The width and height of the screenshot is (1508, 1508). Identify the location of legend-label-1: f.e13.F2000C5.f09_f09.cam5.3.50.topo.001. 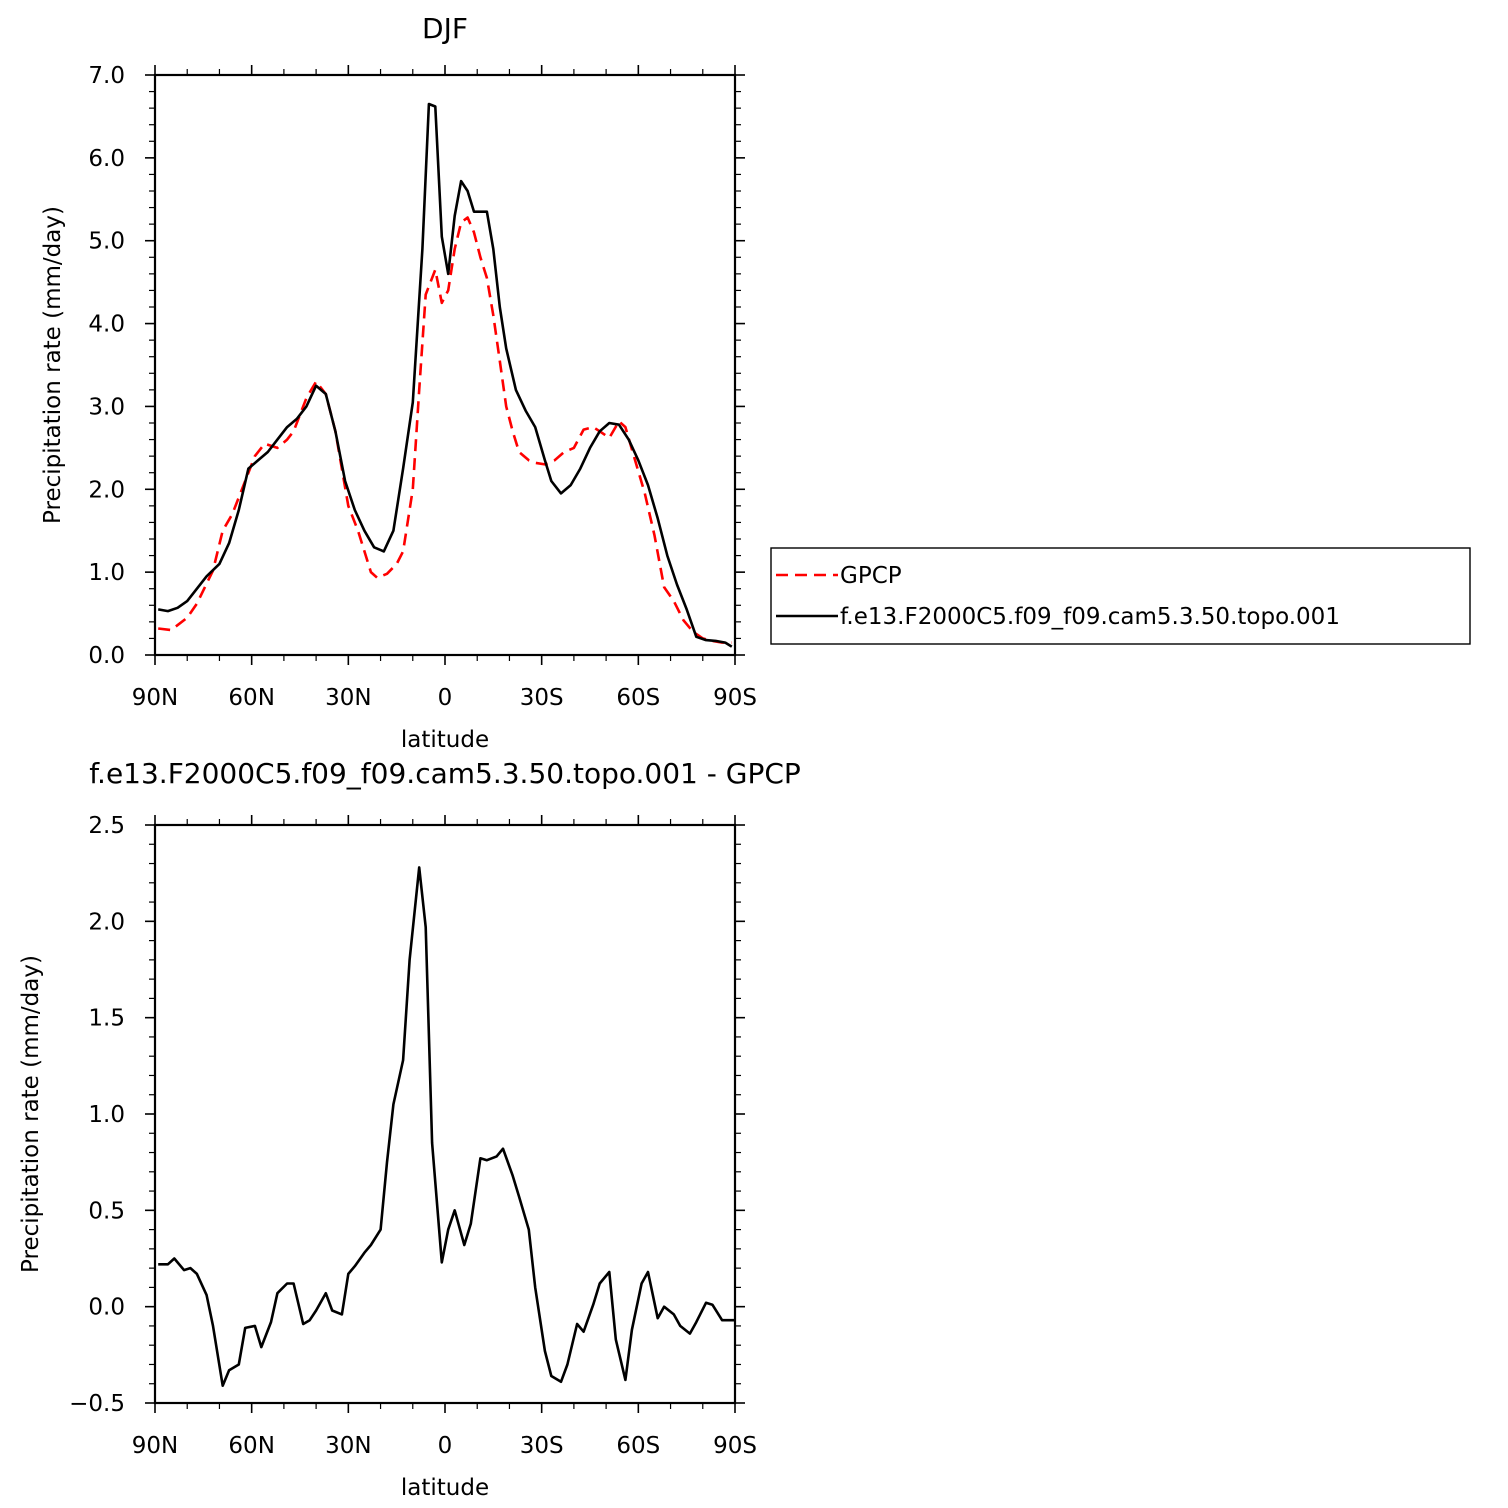
(1090, 617).